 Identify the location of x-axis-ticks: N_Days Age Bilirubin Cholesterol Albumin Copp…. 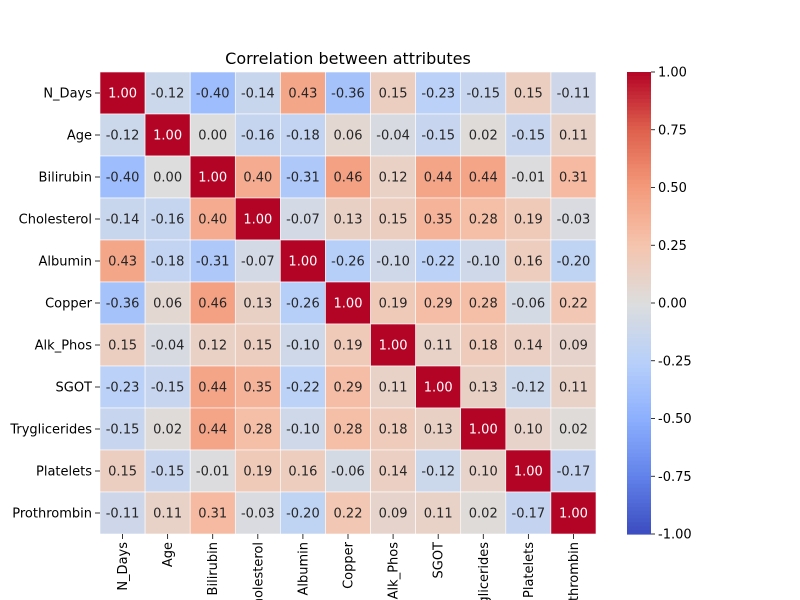
(349, 567).